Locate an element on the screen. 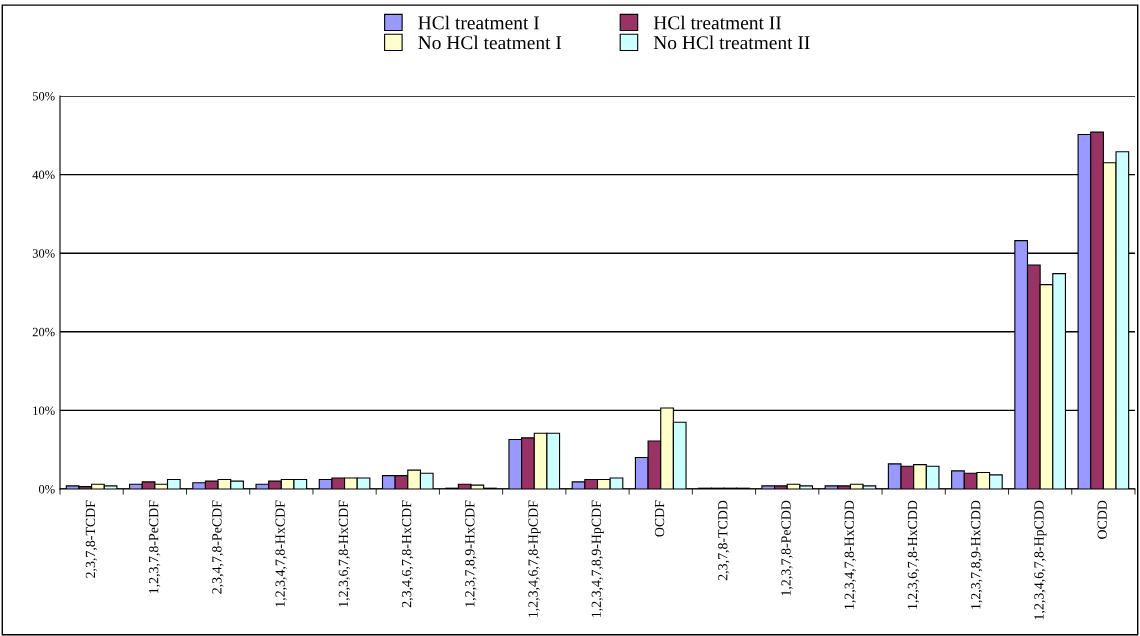  x-tick-label: 1,2,3,7,8-PeCDD is located at coordinates (787, 548).